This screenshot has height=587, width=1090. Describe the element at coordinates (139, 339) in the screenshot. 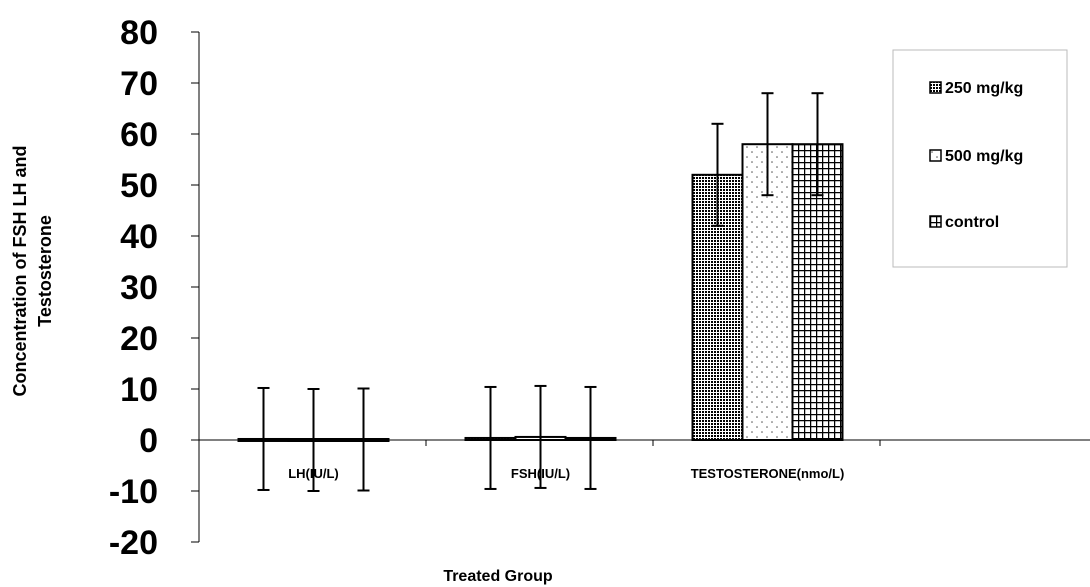

I see `y-tick-label: 20` at that location.